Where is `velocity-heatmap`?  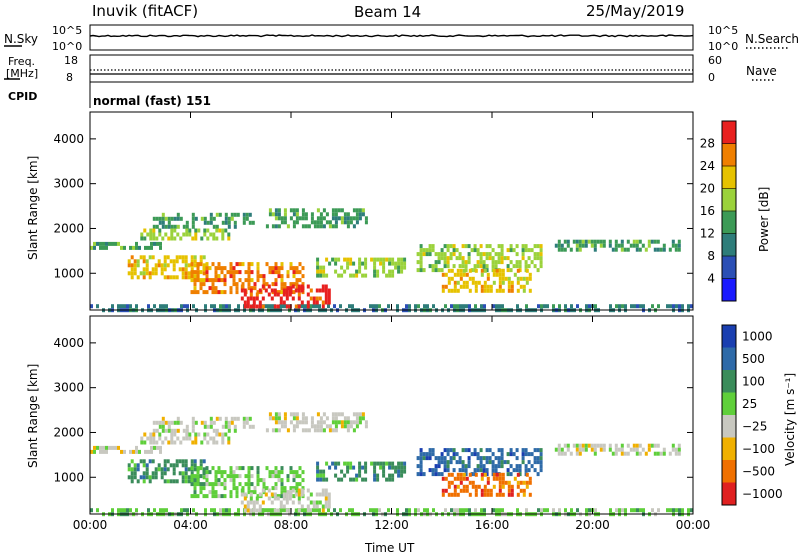 velocity-heatmap is located at coordinates (391, 464).